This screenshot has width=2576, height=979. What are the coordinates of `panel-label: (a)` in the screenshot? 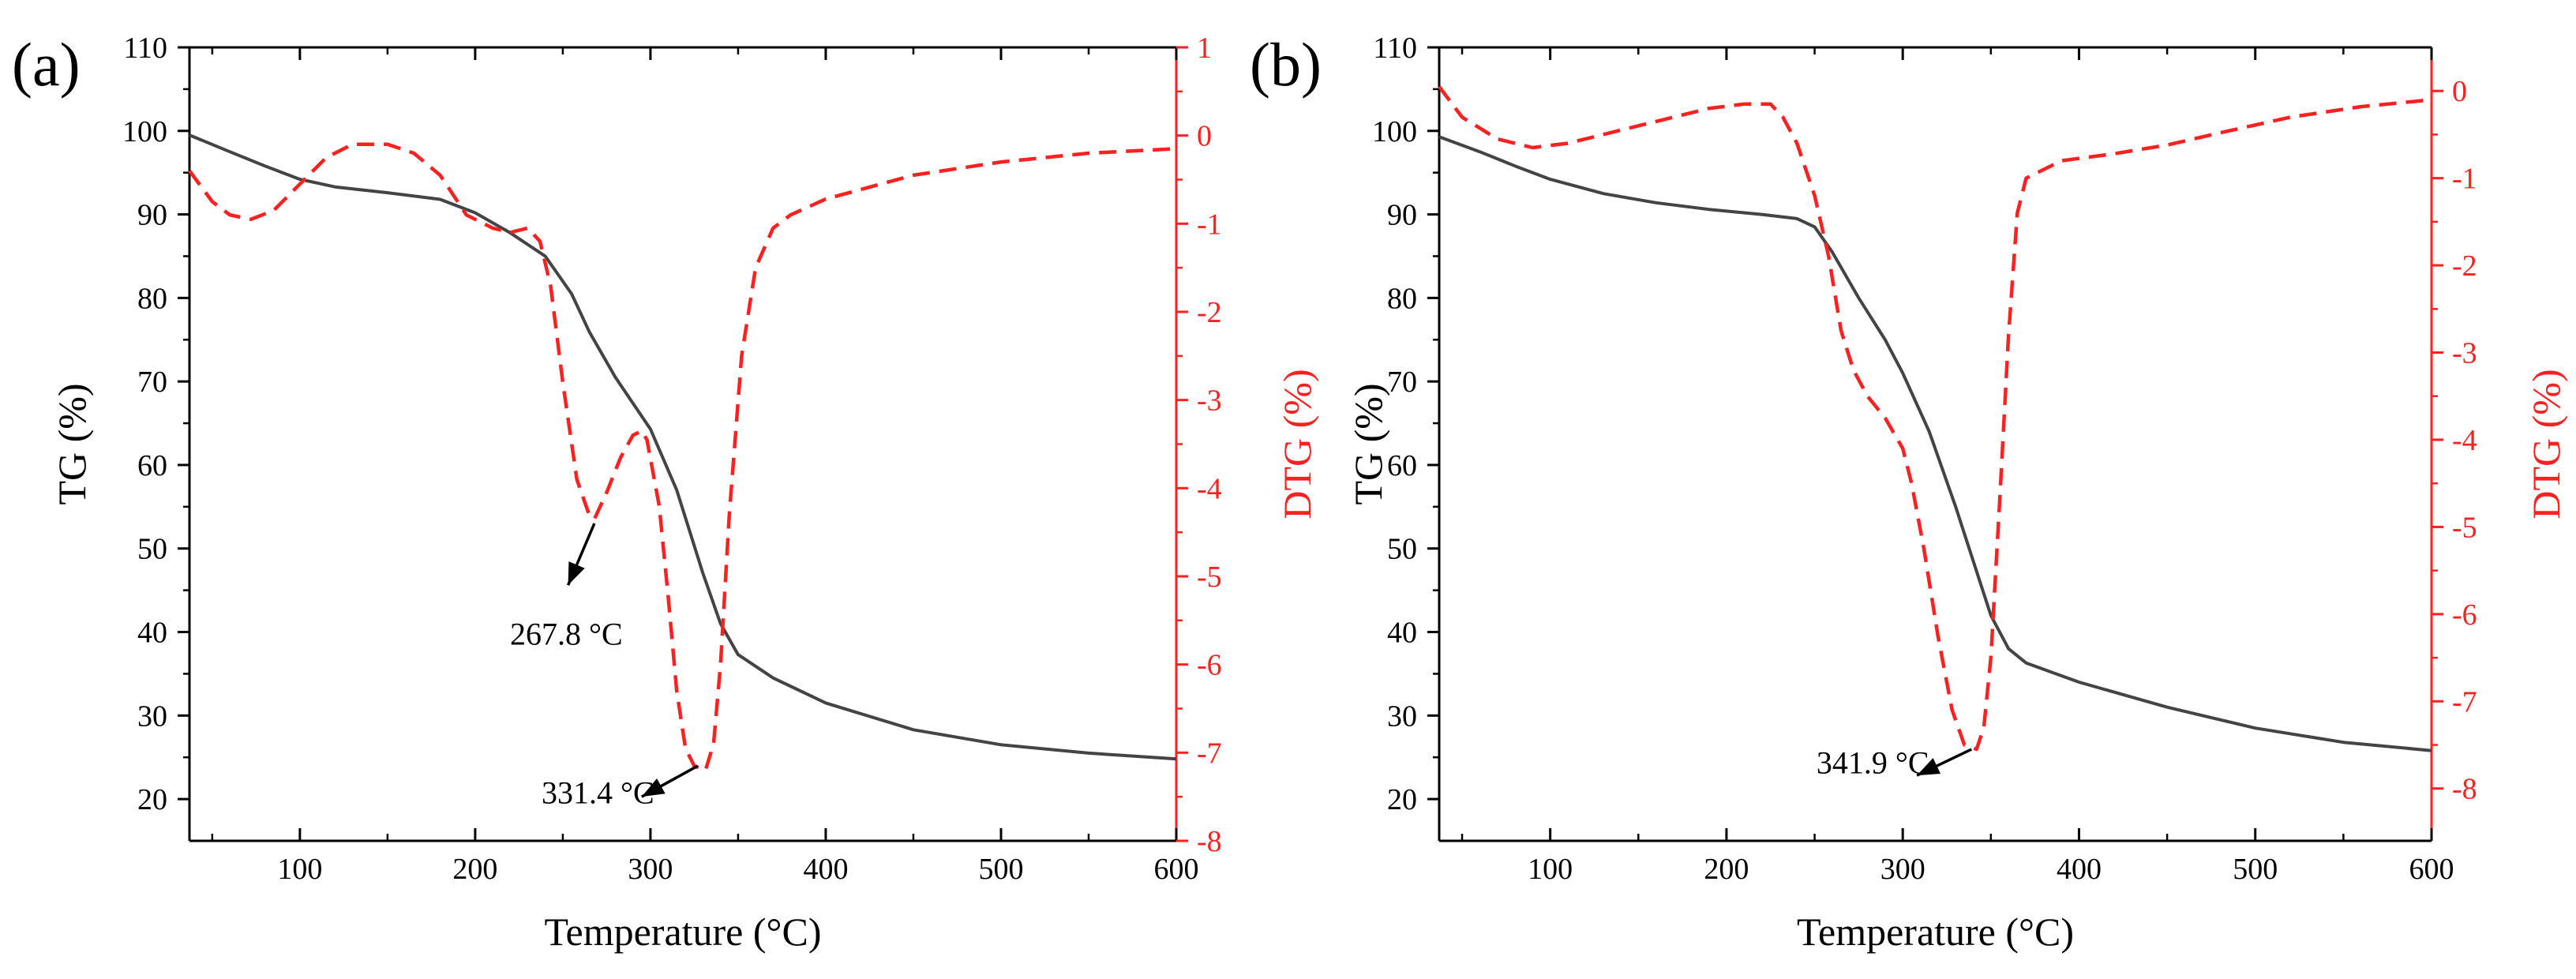 It's located at (46, 64).